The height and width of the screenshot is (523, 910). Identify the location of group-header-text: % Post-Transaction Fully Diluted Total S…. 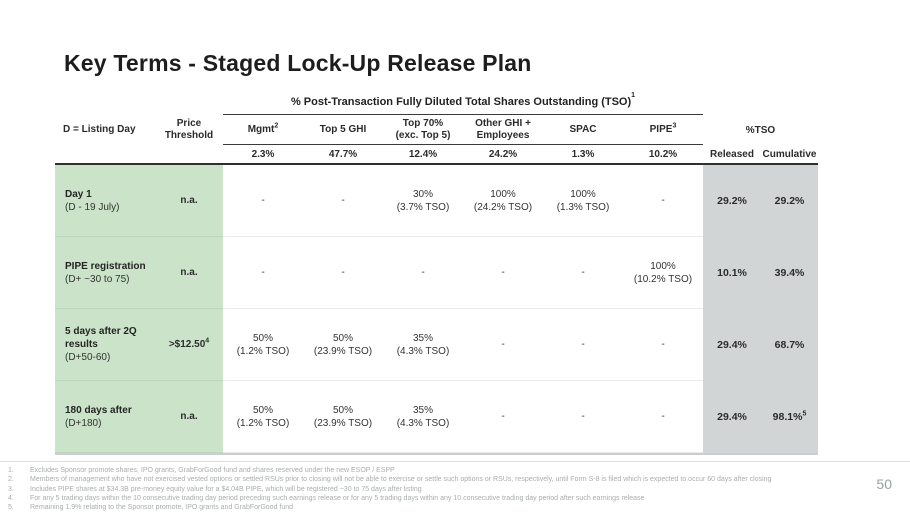
(461, 102).